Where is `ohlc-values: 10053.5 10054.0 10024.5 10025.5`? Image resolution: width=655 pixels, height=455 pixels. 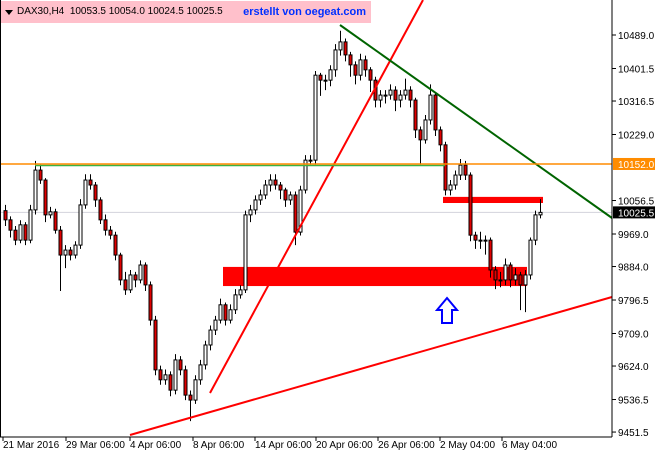 ohlc-values: 10053.5 10054.0 10024.5 10025.5 is located at coordinates (146, 11).